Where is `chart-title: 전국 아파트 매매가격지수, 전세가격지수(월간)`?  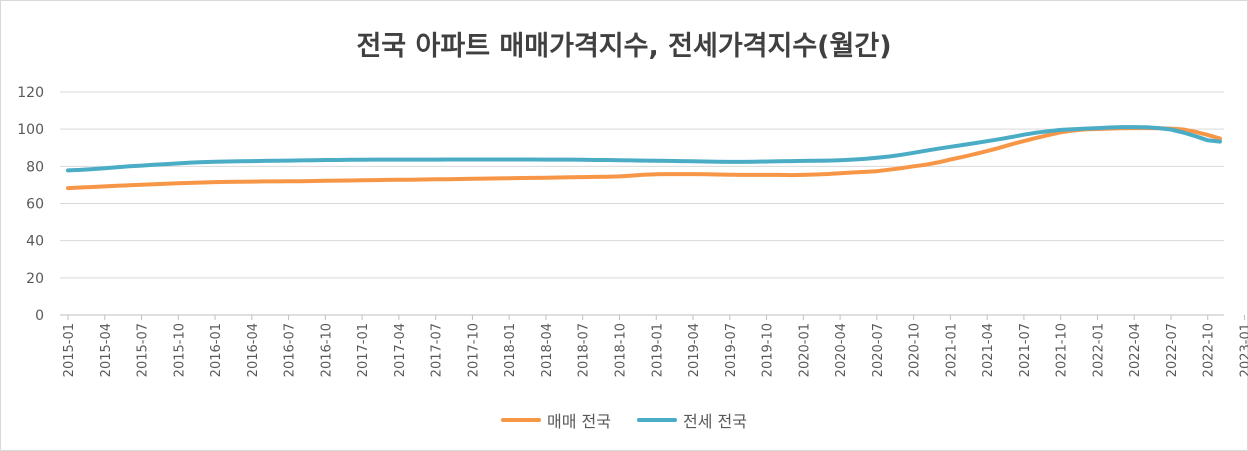
chart-title: 전국 아파트 매매가격지수, 전세가격지수(월간) is located at coordinates (624, 46).